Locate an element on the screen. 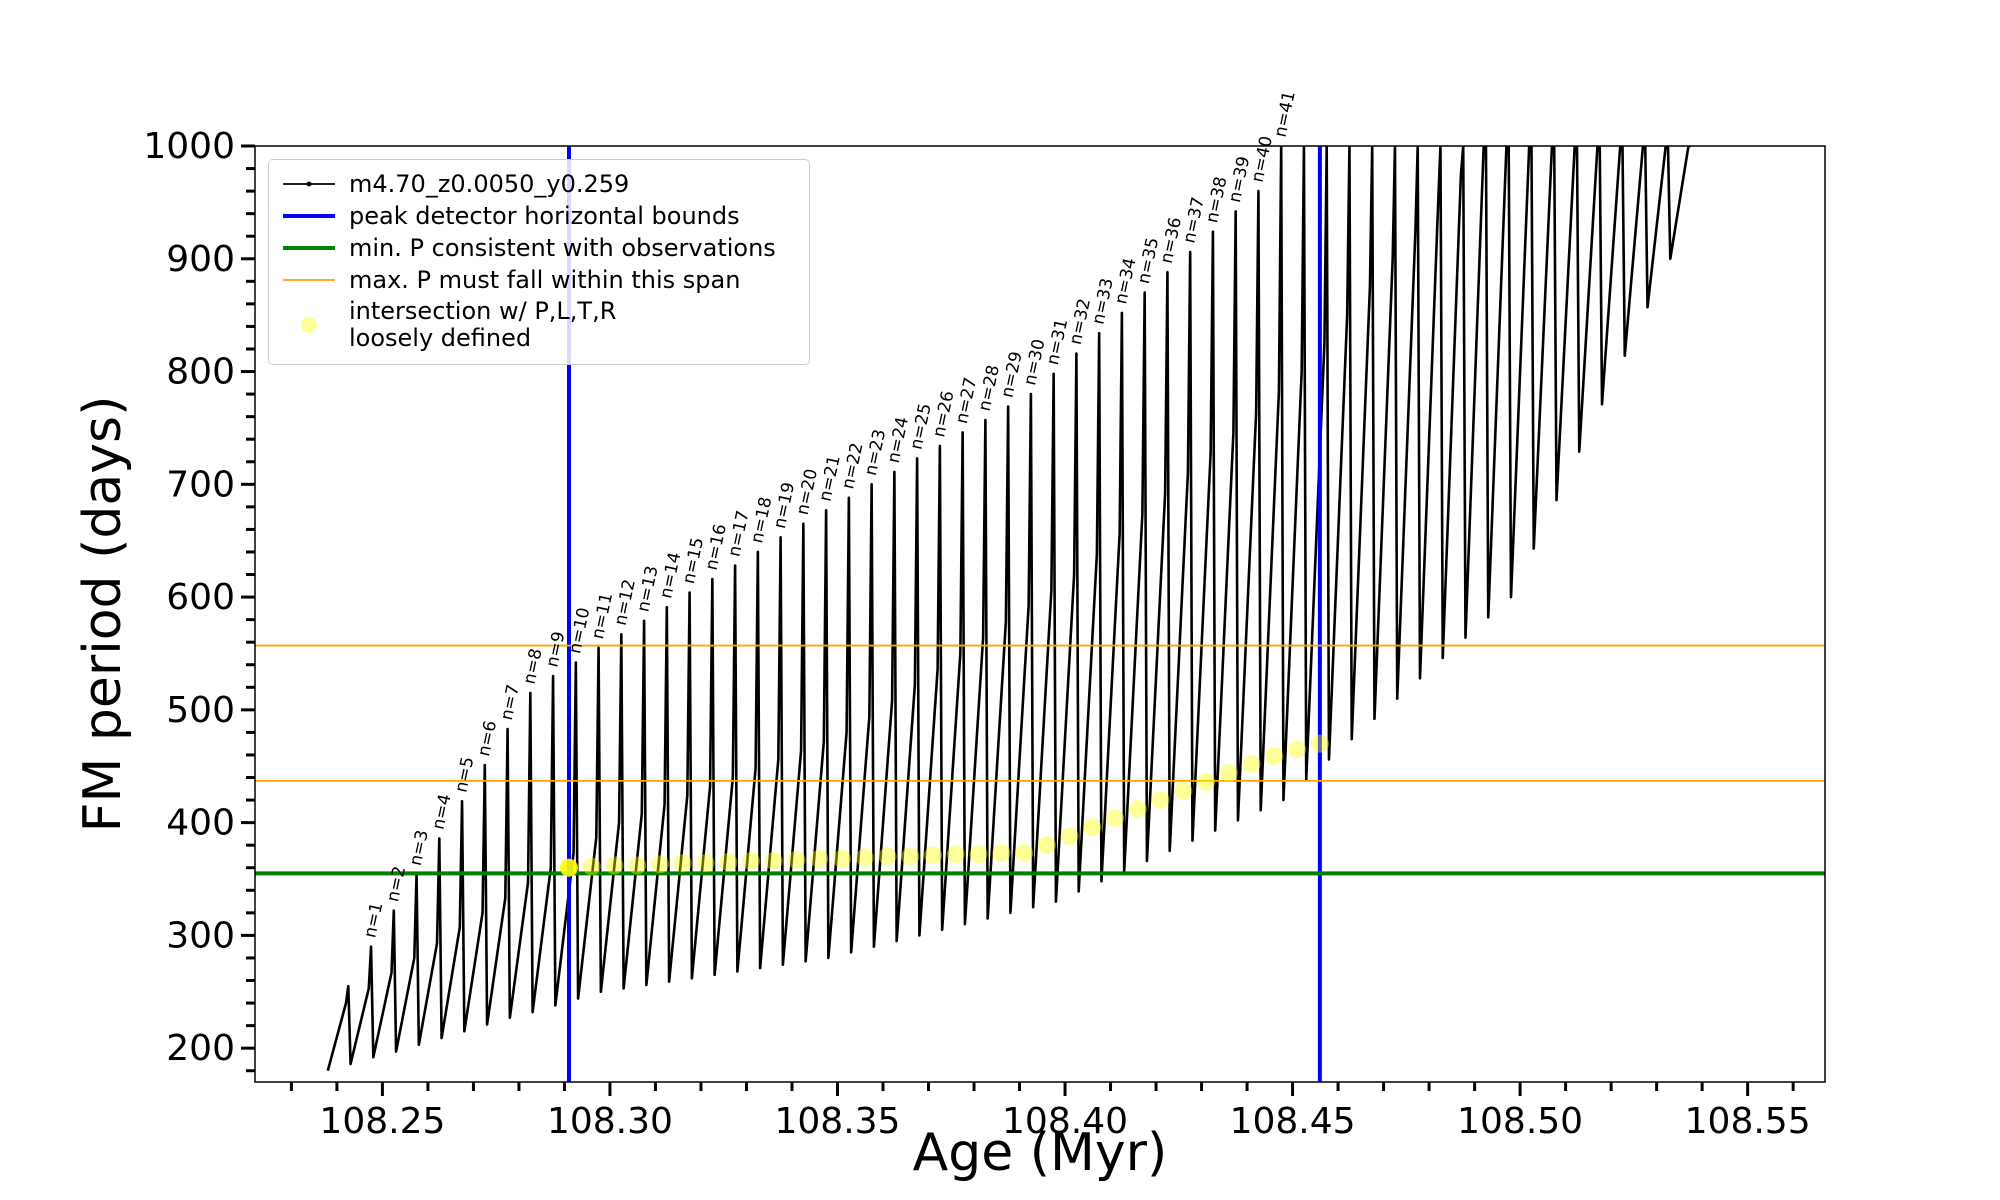  peak-label: n=8 is located at coordinates (533, 666).